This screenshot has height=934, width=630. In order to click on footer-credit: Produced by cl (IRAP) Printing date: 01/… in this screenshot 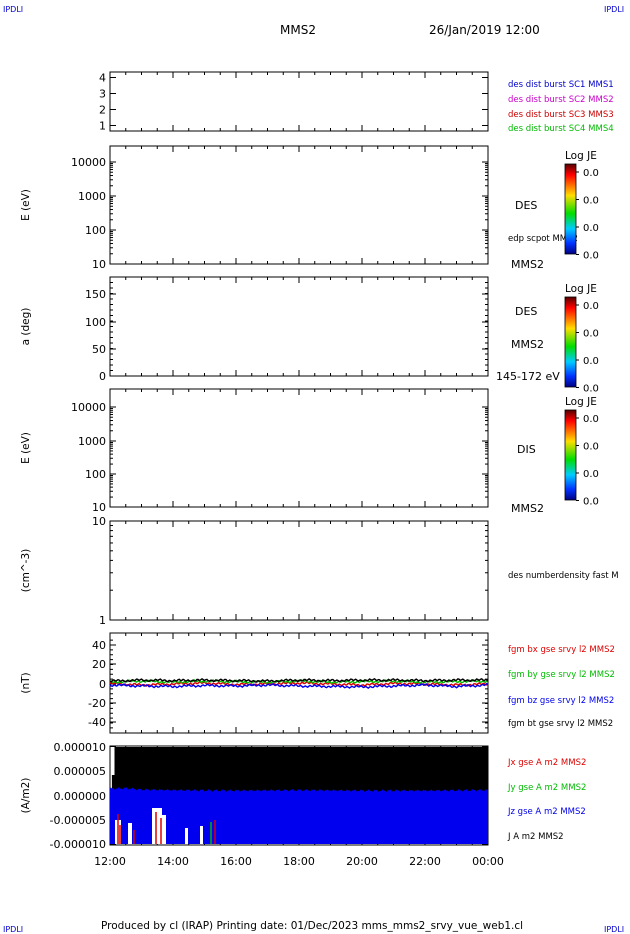, I will do `click(312, 926)`.